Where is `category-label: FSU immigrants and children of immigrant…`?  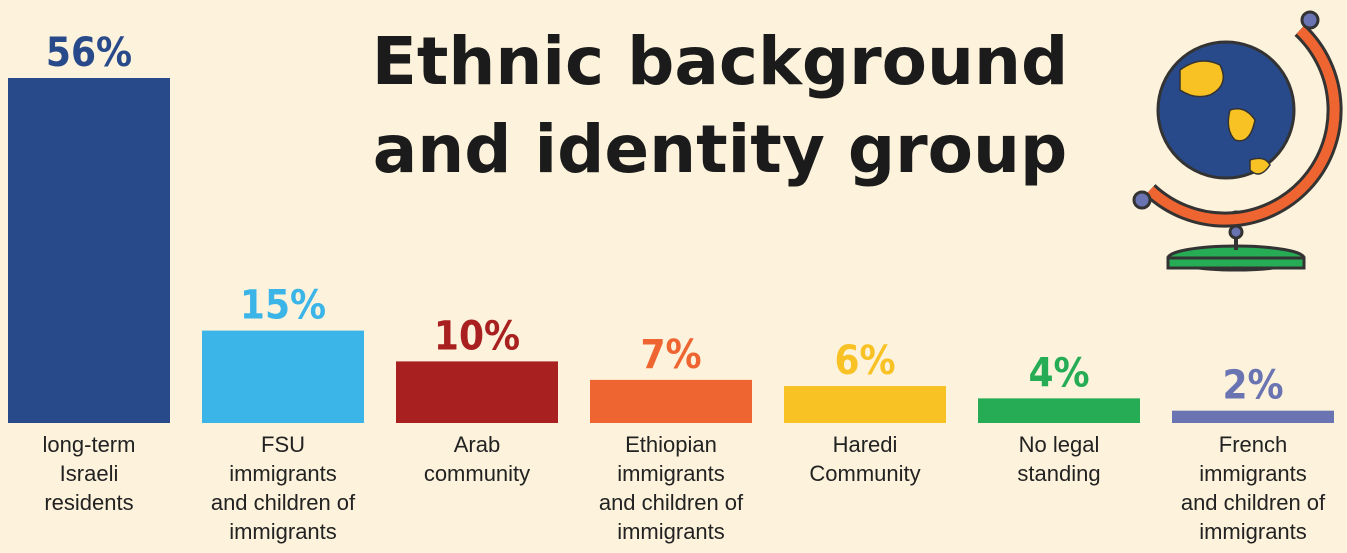 category-label: FSU immigrants and children of immigrant… is located at coordinates (283, 488).